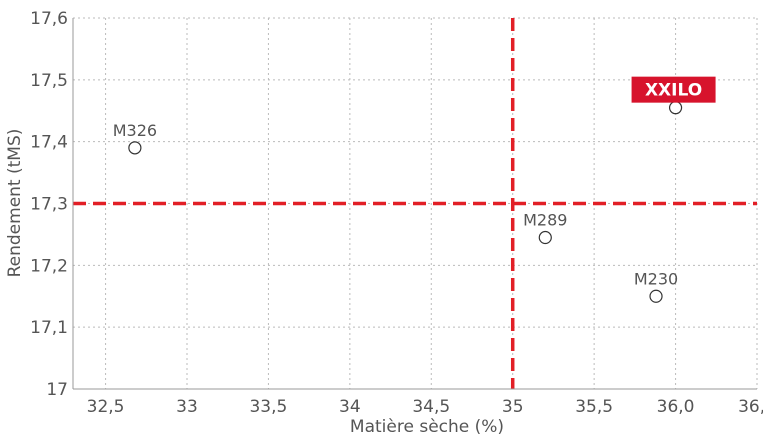  I want to click on x-axis-title: Matière sèche (%), so click(427, 427).